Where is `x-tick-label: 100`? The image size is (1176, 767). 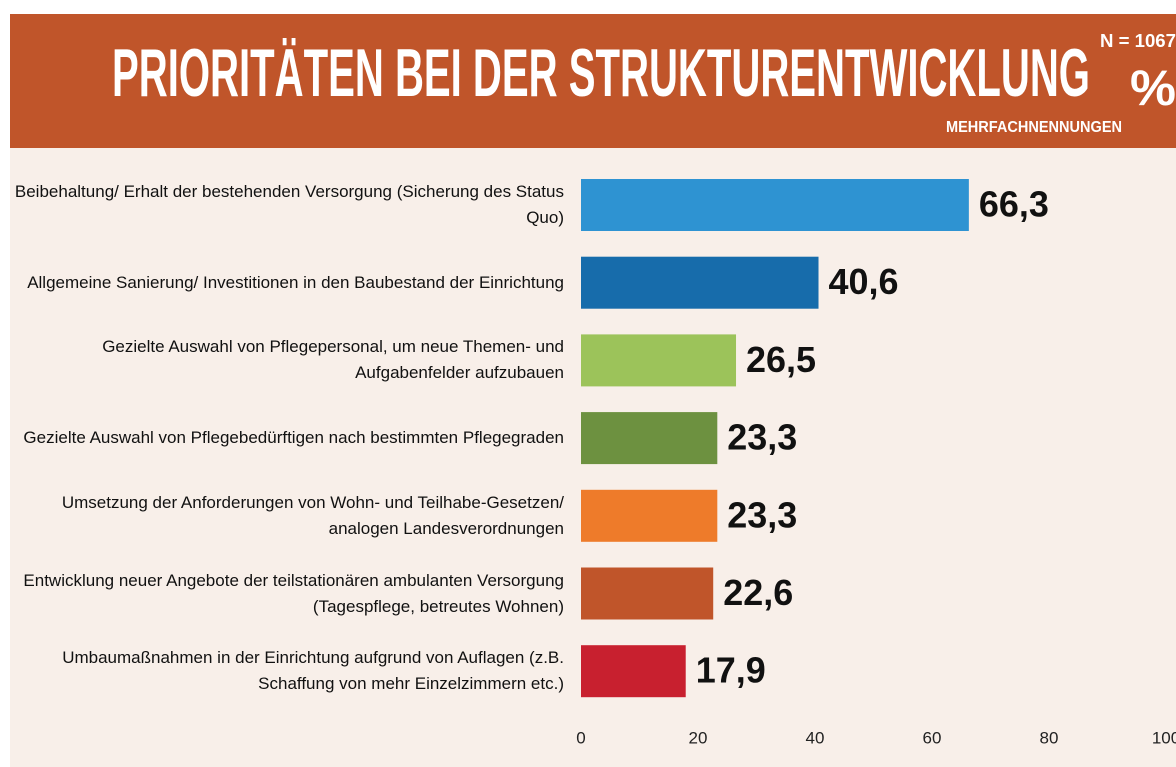
x-tick-label: 100 is located at coordinates (1164, 737).